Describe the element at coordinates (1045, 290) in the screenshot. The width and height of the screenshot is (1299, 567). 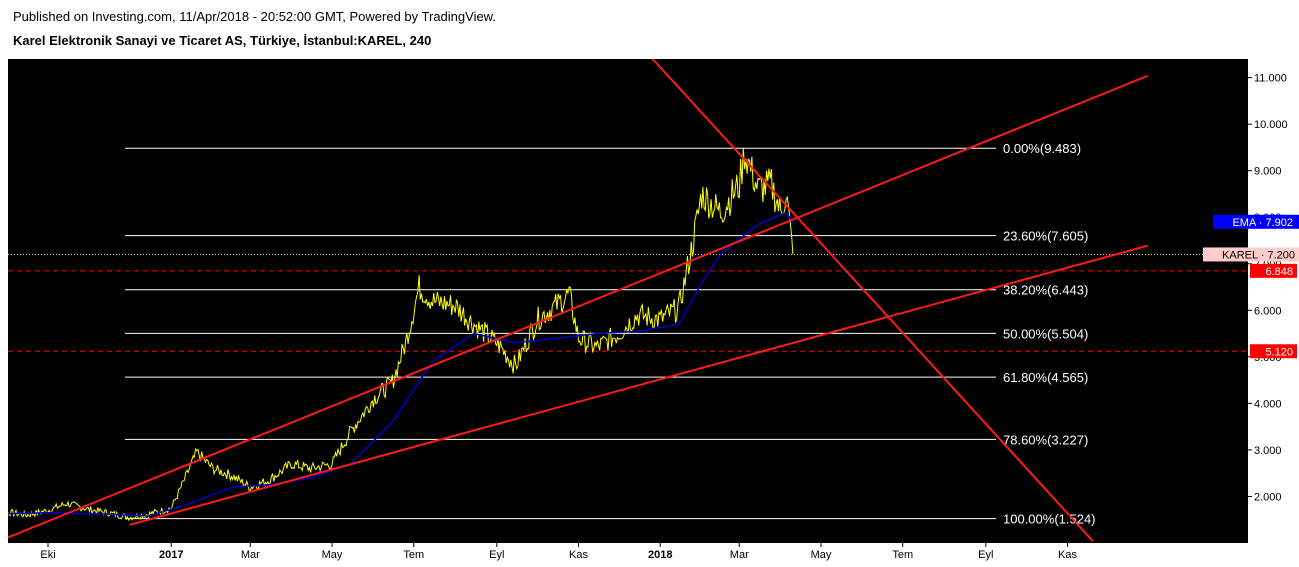
I see `fib-label: 38.20%(6.443)` at that location.